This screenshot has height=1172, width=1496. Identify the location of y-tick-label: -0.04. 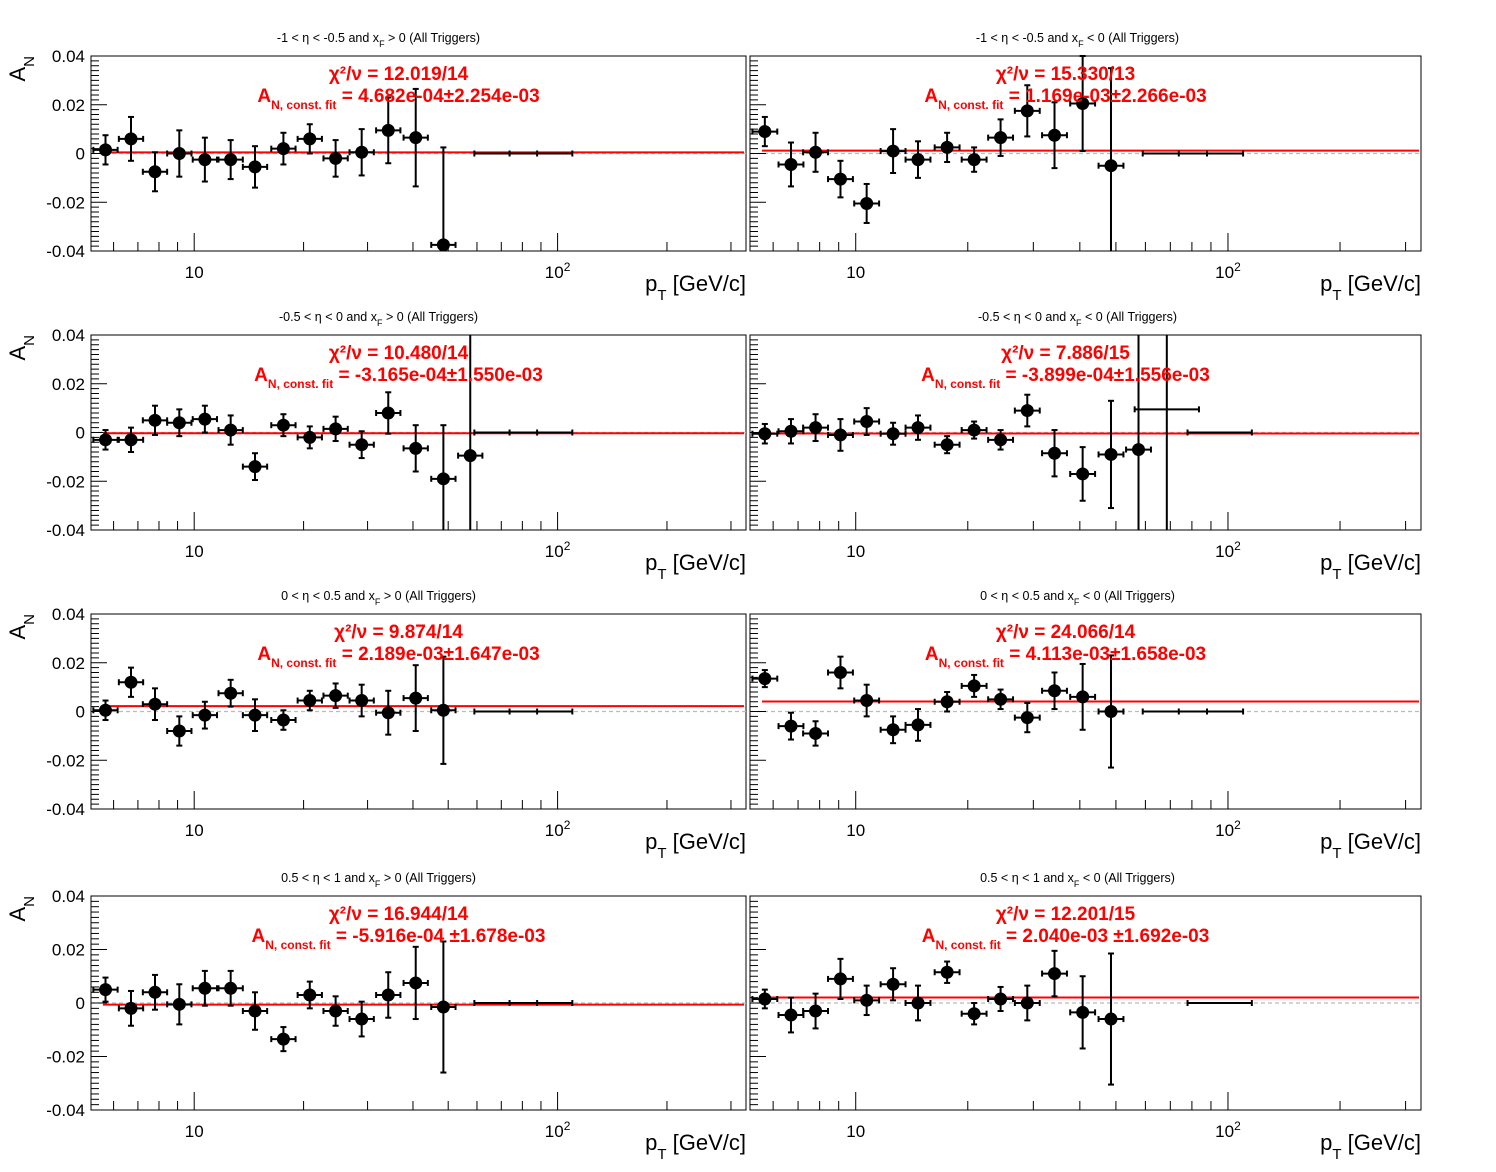
(65, 530).